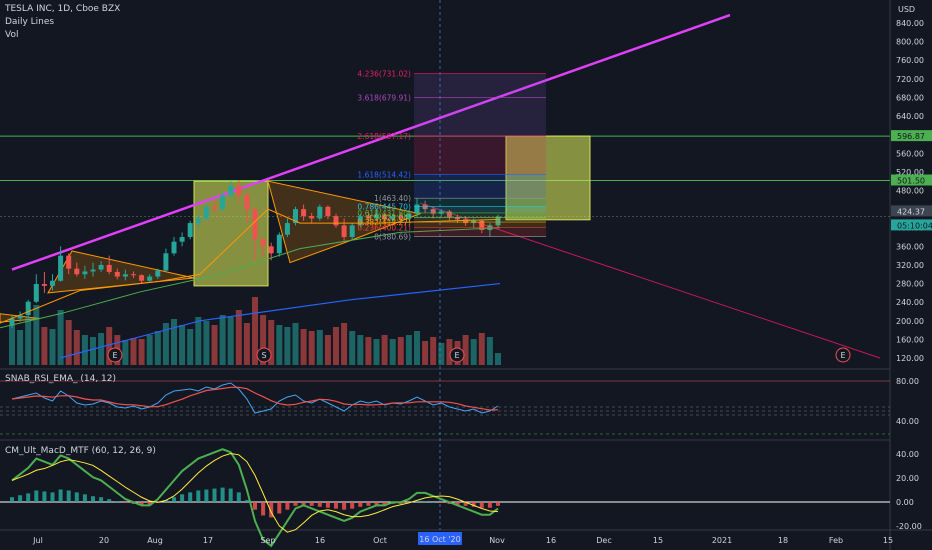 This screenshot has height=550, width=932. Describe the element at coordinates (250, 266) in the screenshot. I see `ma-orange` at that location.